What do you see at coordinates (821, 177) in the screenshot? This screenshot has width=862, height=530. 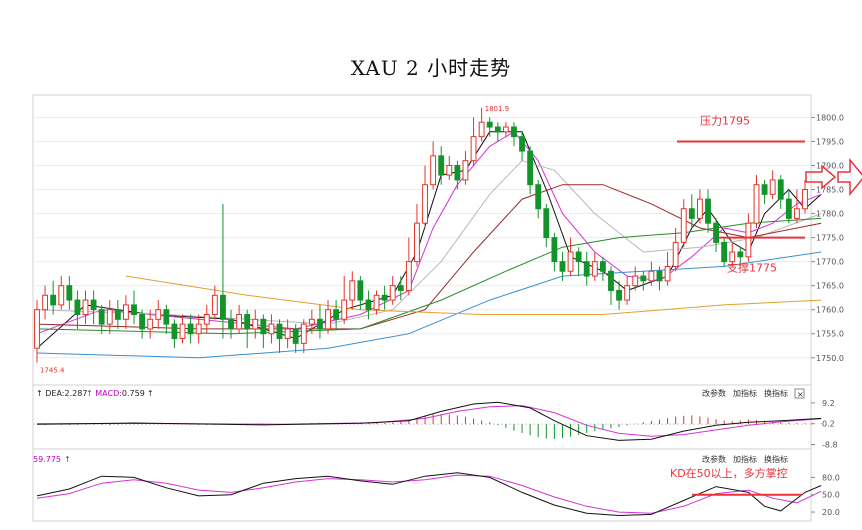 I see `arrow-right-icon` at bounding box center [821, 177].